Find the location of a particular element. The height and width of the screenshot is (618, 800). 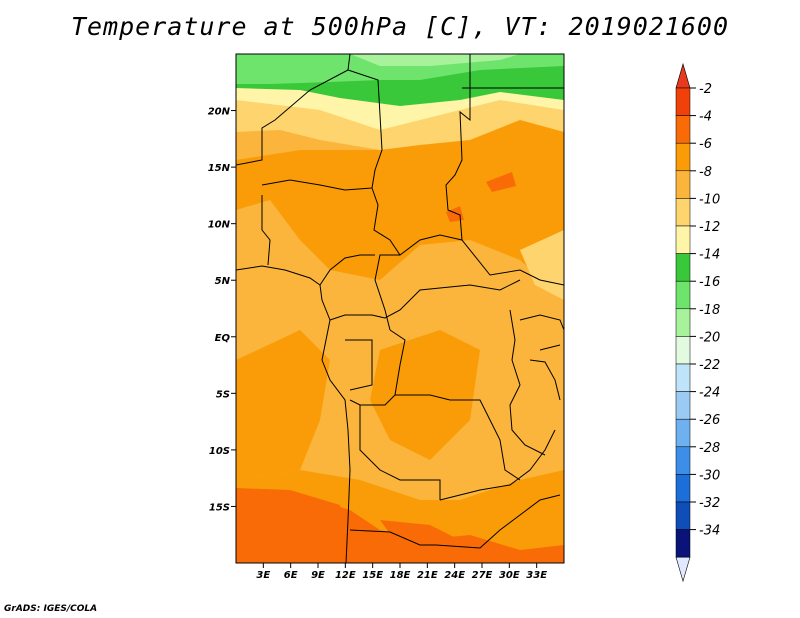

lat-tick-label: 20N is located at coordinates (219, 112).